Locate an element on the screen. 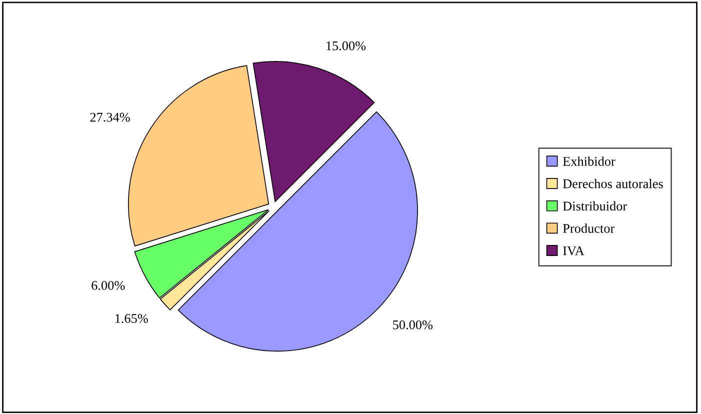 This screenshot has height=414, width=701. data-label: 27.34% is located at coordinates (110, 117).